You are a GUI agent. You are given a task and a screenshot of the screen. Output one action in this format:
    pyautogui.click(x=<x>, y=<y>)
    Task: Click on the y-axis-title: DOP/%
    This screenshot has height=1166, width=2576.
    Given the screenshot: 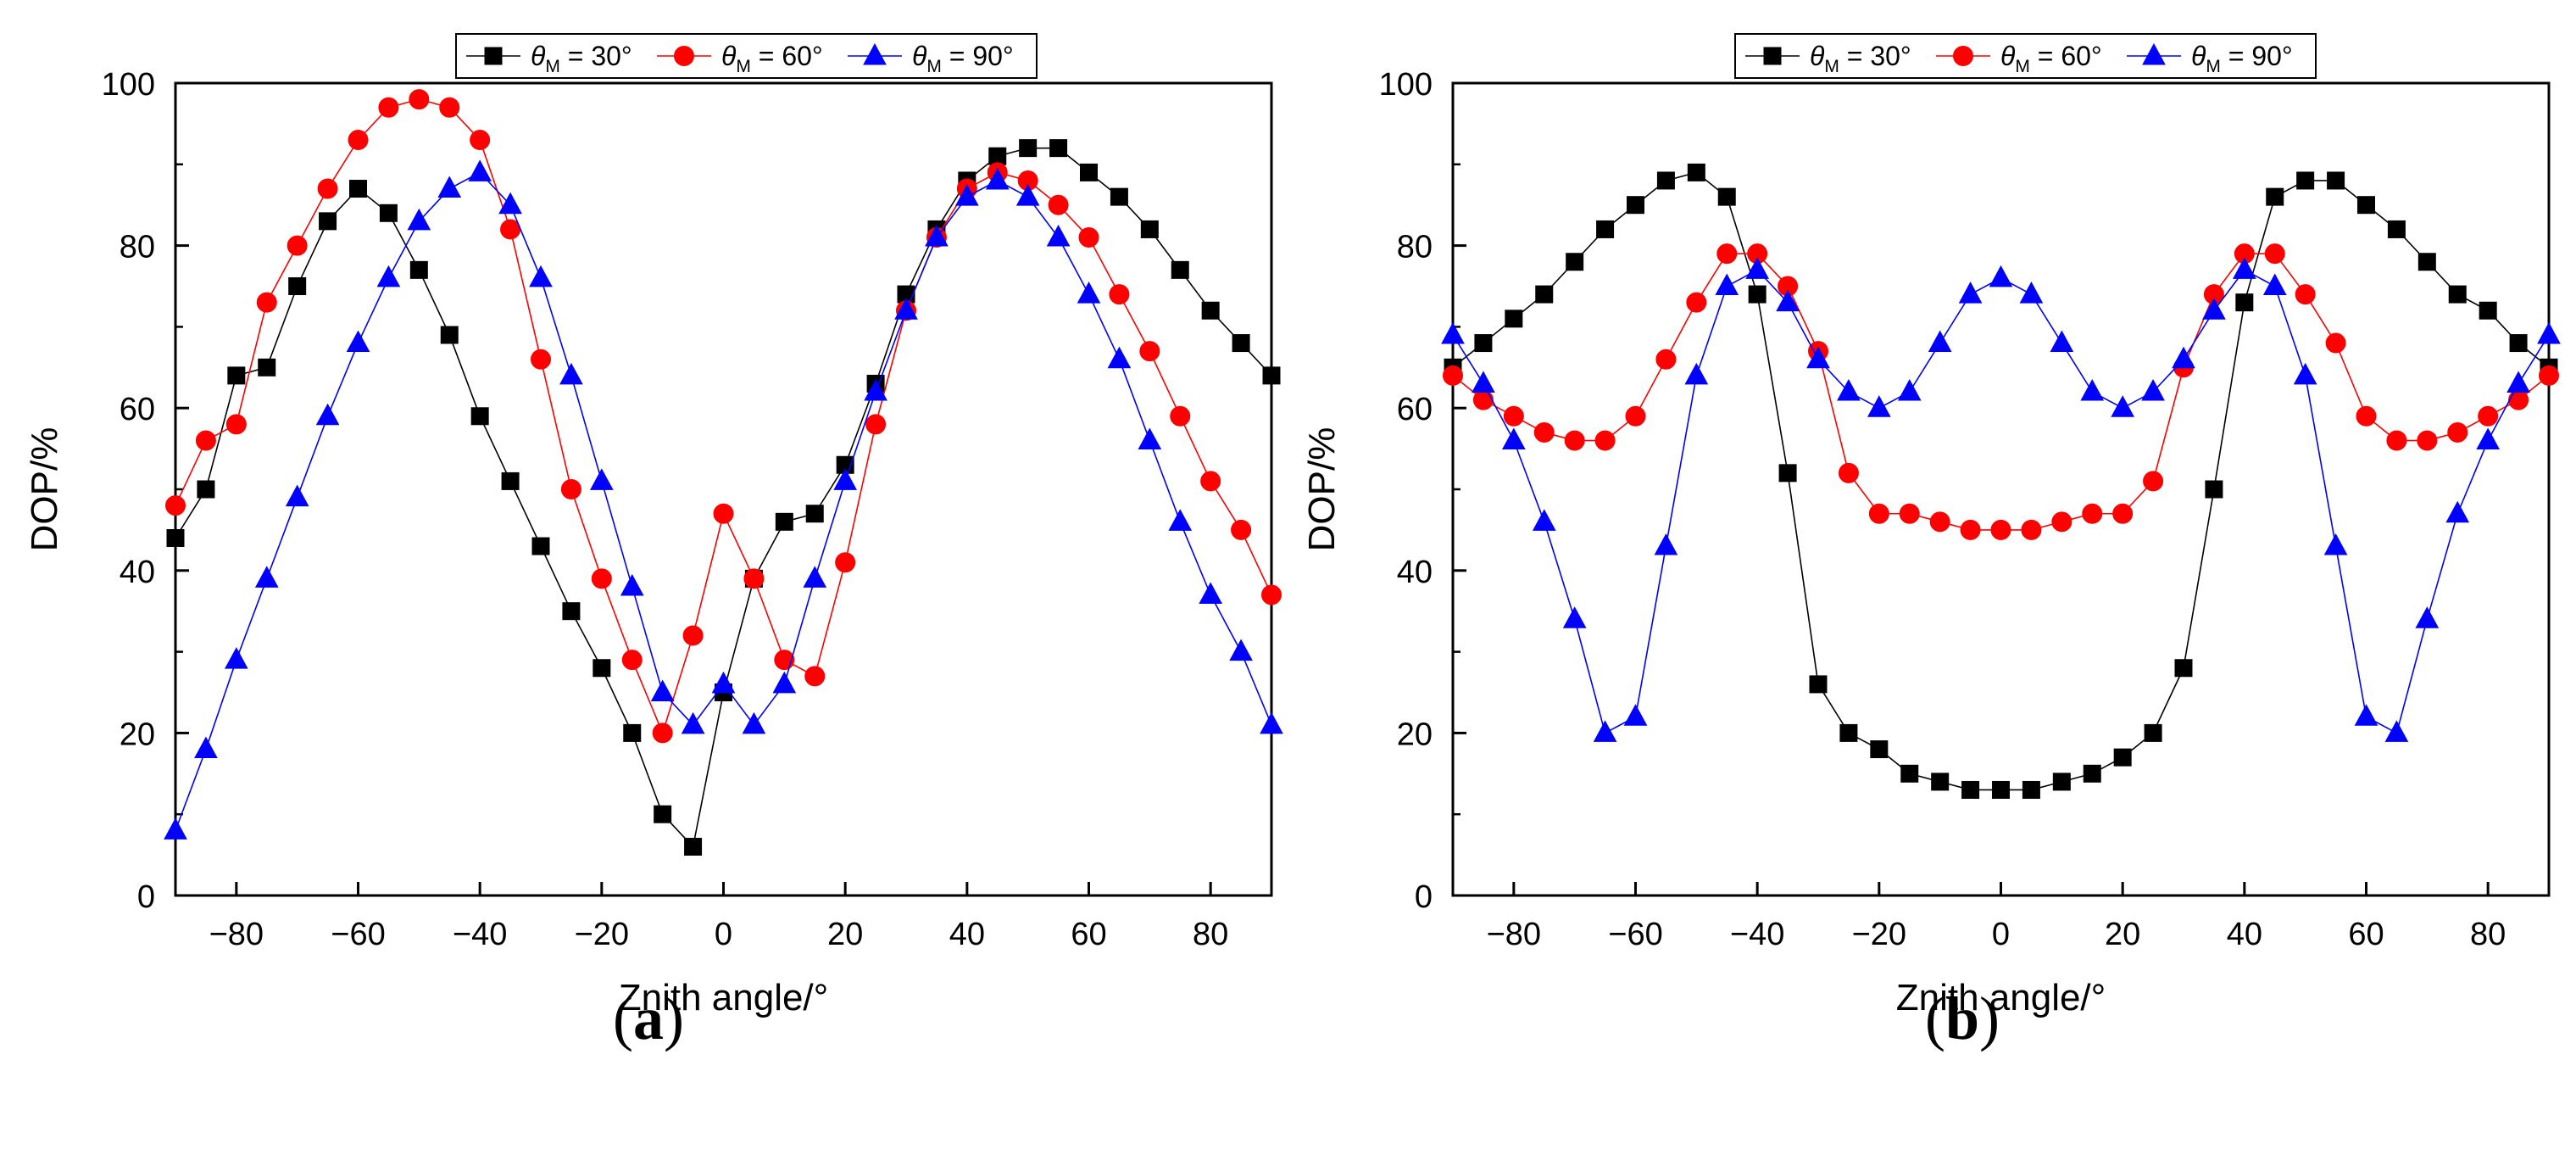 What is the action you would take?
    pyautogui.click(x=44, y=490)
    